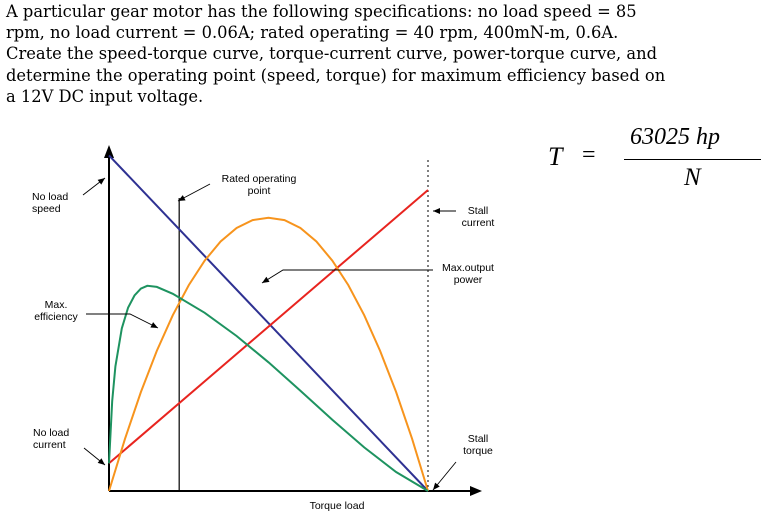 This screenshot has width=773, height=513. What do you see at coordinates (555, 156) in the screenshot?
I see `formula-lhs: T` at bounding box center [555, 156].